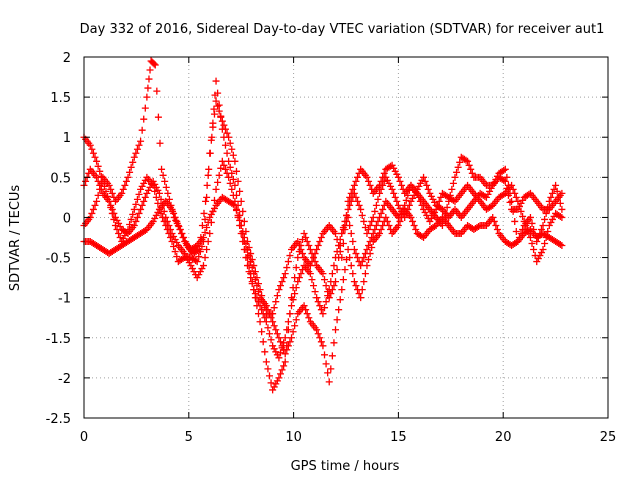 Image resolution: width=640 pixels, height=480 pixels. Describe the element at coordinates (64, 379) in the screenshot. I see `y-tick-label: -2` at that location.